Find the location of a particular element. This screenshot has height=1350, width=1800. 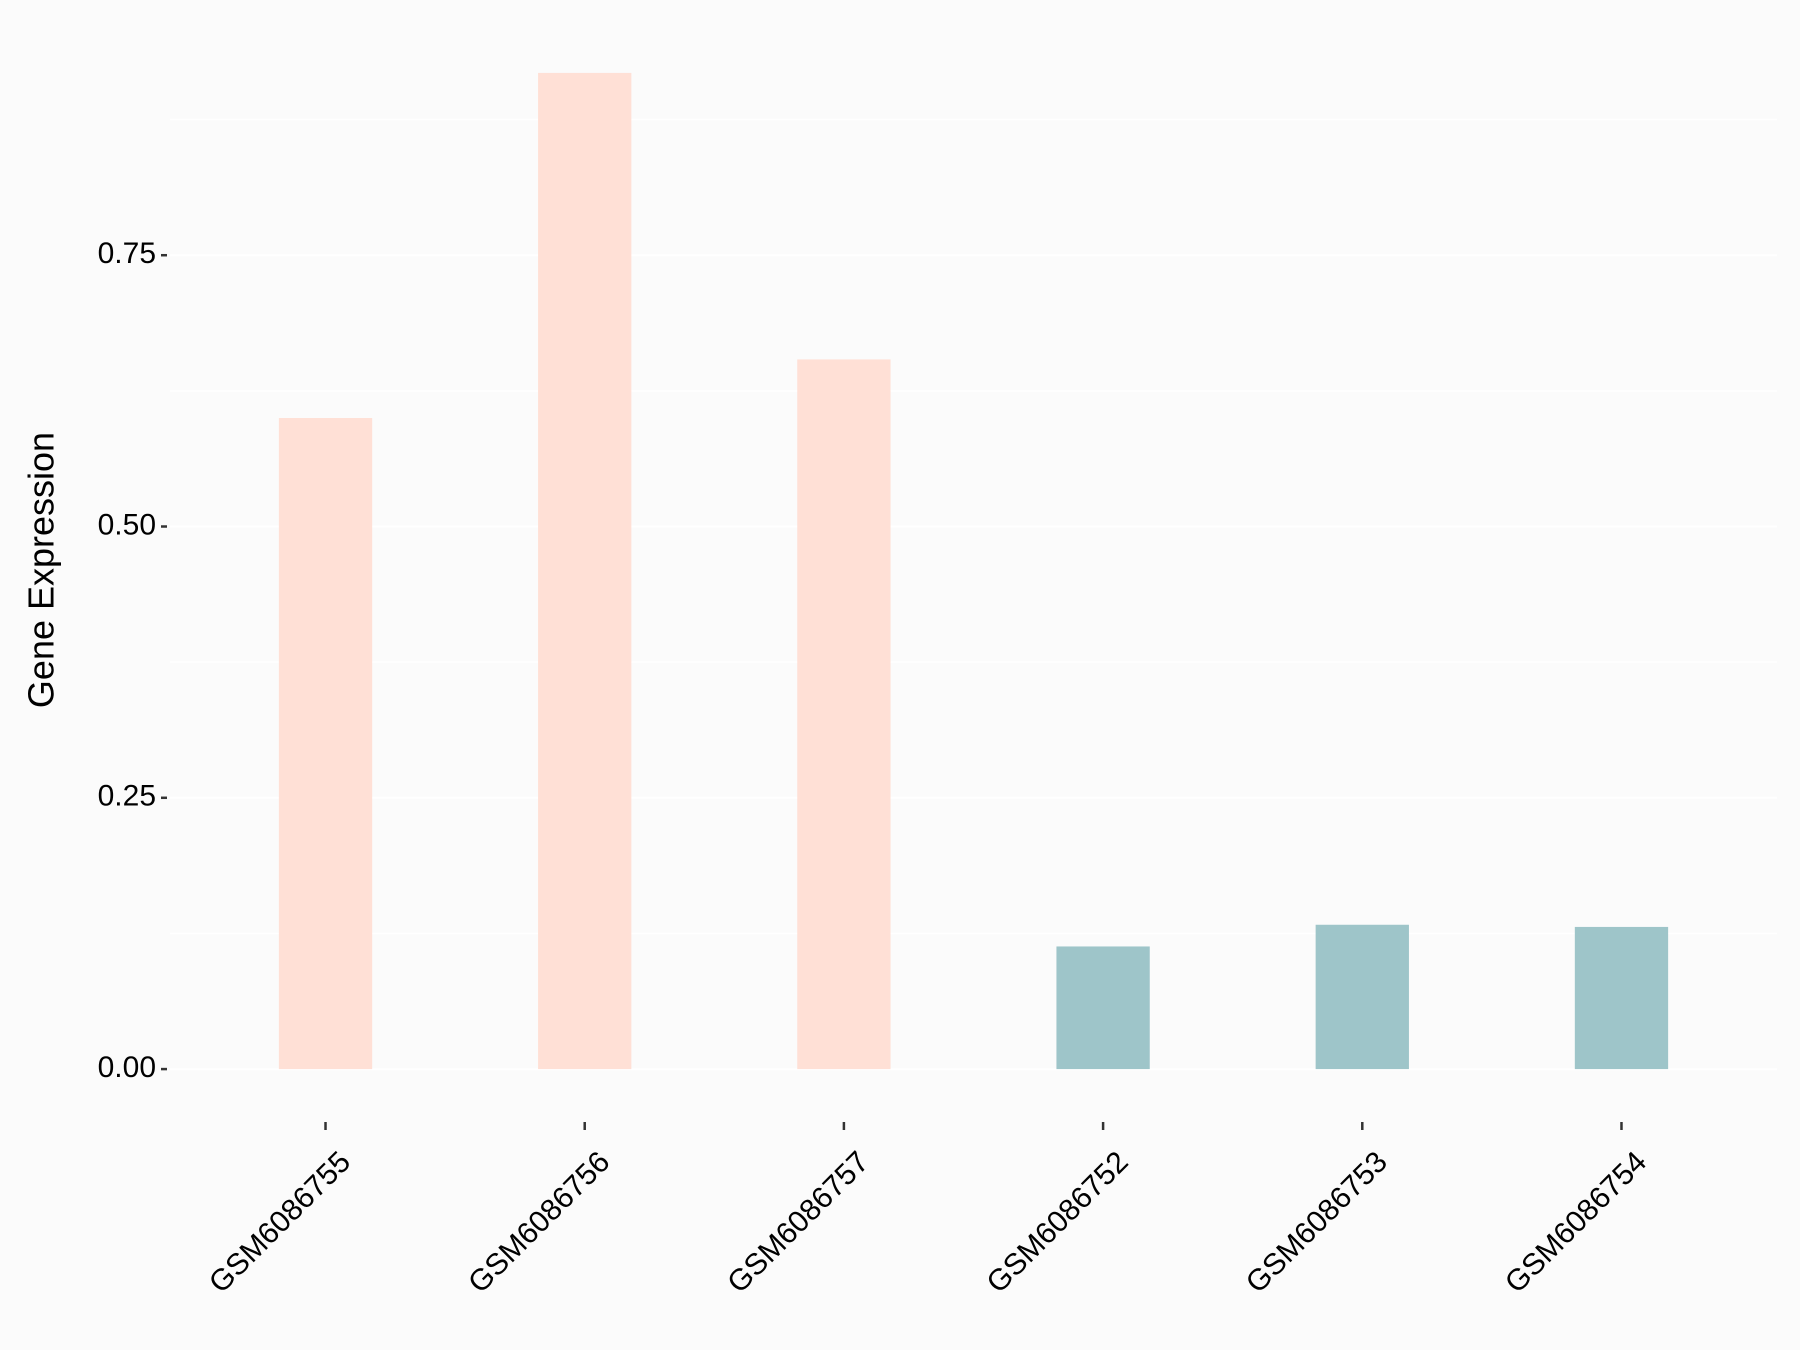

y-axis-title: Gene Expression is located at coordinates (41, 570).